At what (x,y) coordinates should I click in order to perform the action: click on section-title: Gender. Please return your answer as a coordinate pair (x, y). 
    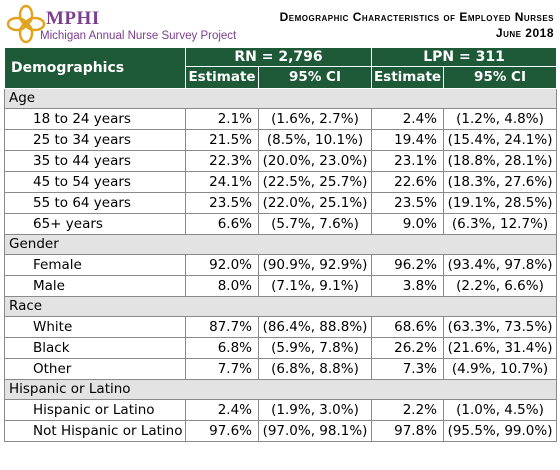
    Looking at the image, I should click on (280, 244).